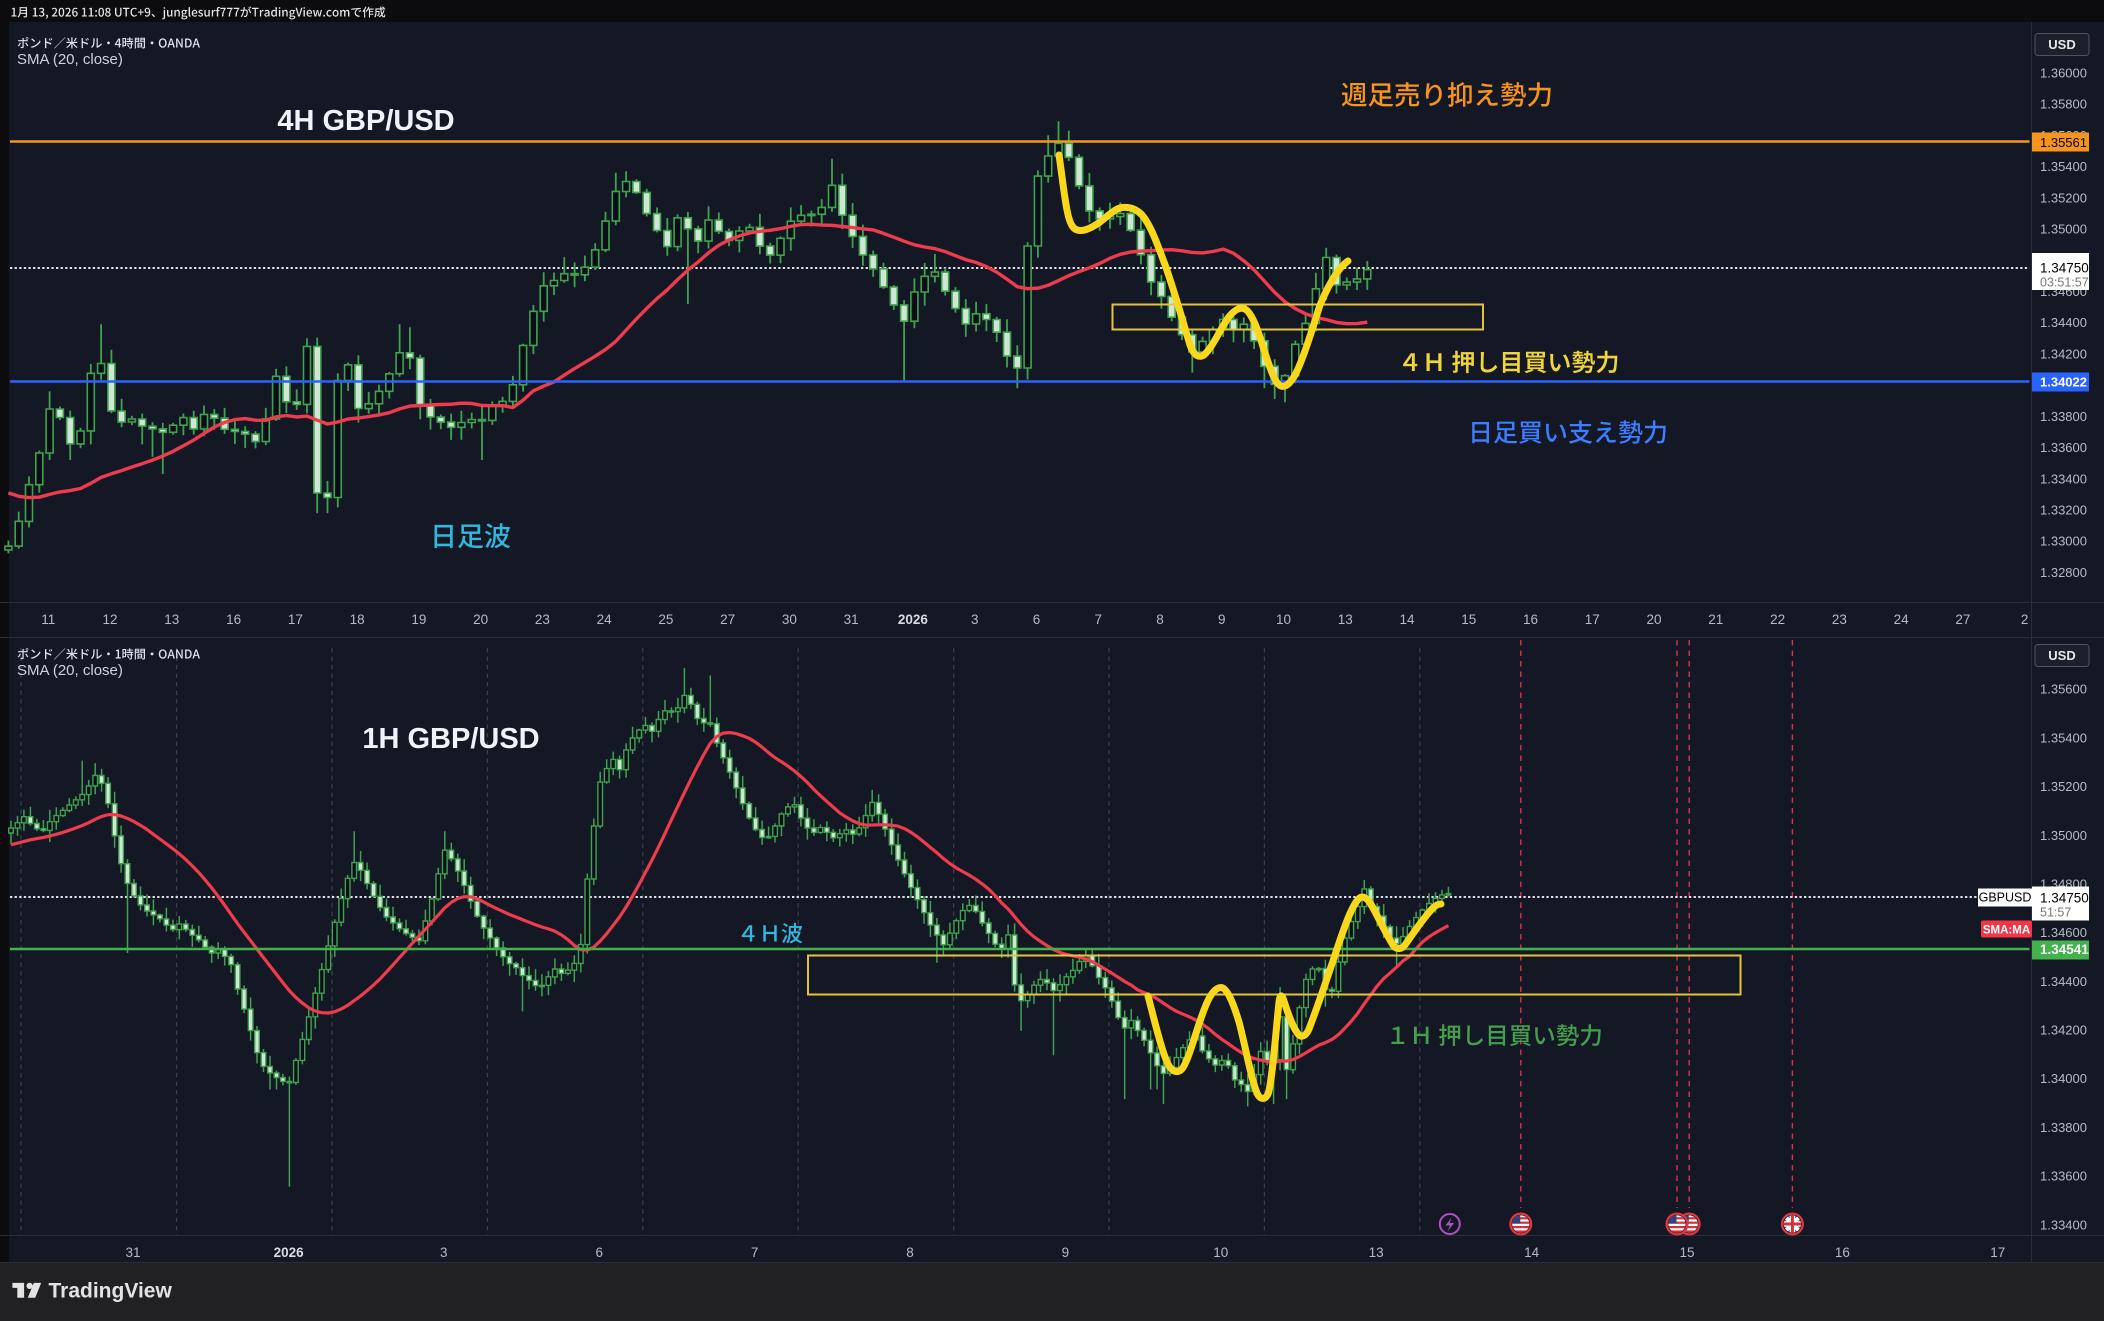  Describe the element at coordinates (2064, 283) in the screenshot. I see `svg-text: 03:51:57` at that location.